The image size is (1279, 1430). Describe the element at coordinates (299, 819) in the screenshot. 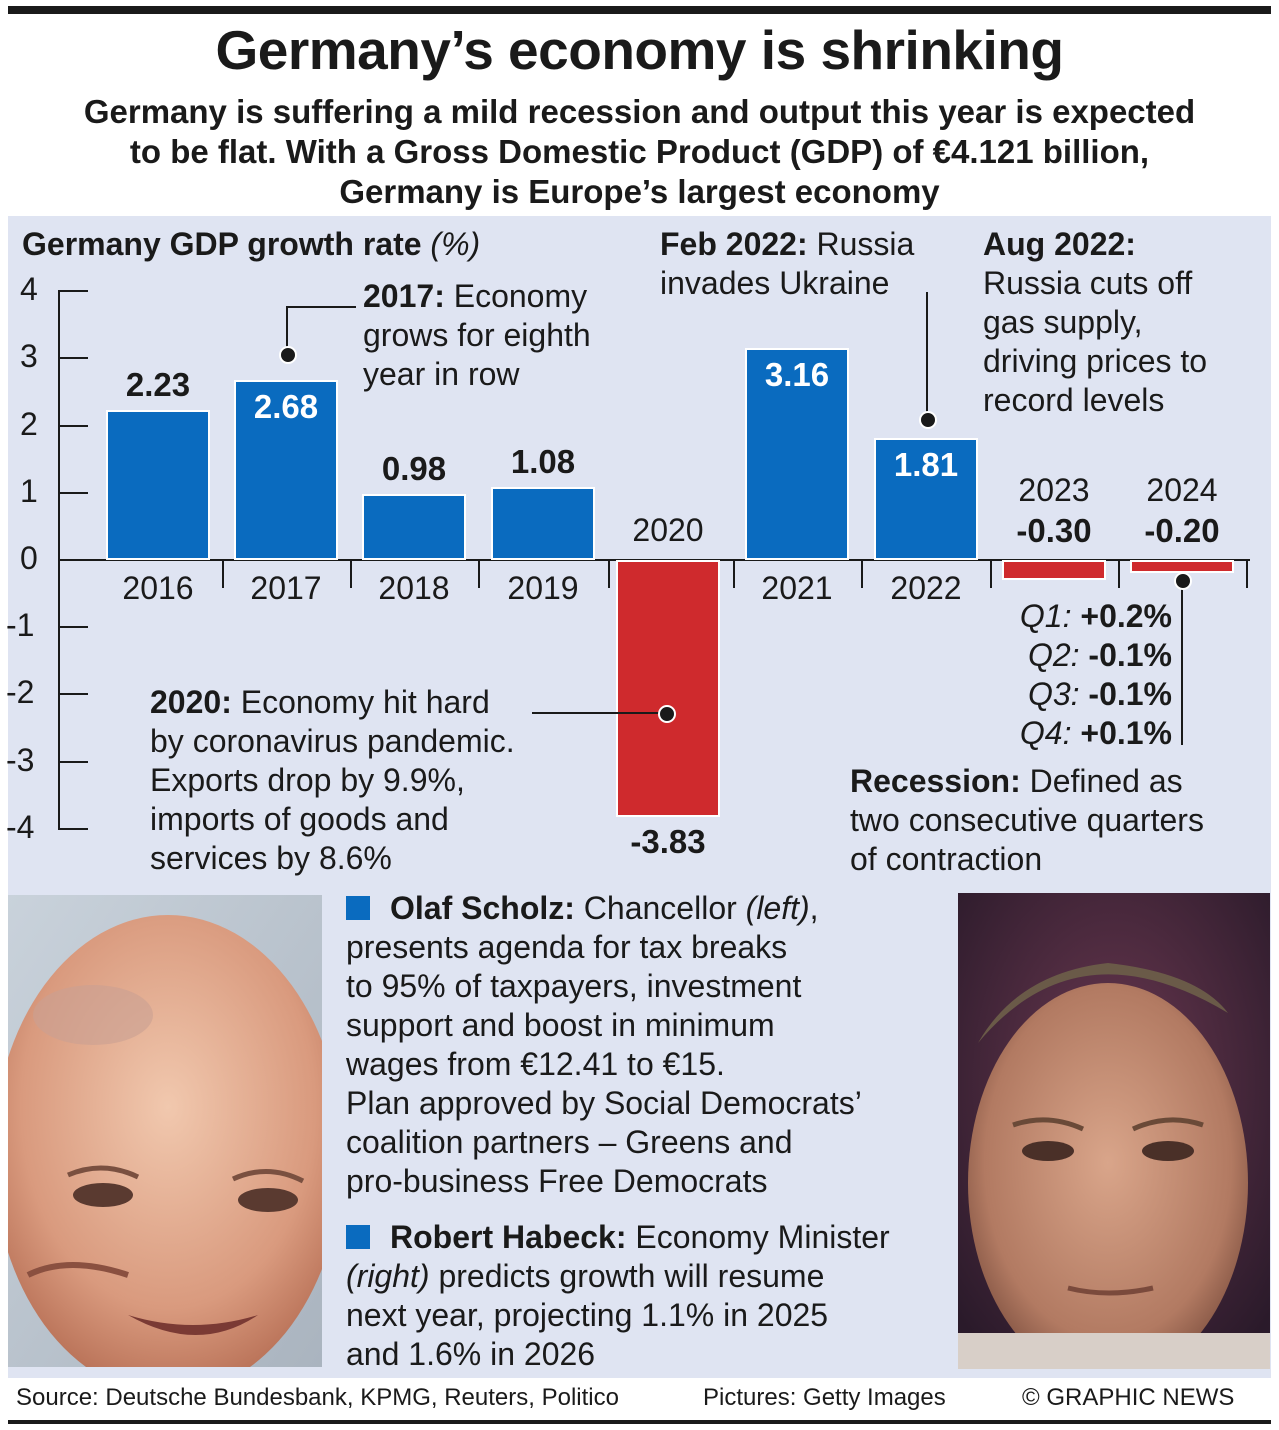

I see `annotation-2020-line: imports of goods and` at that location.